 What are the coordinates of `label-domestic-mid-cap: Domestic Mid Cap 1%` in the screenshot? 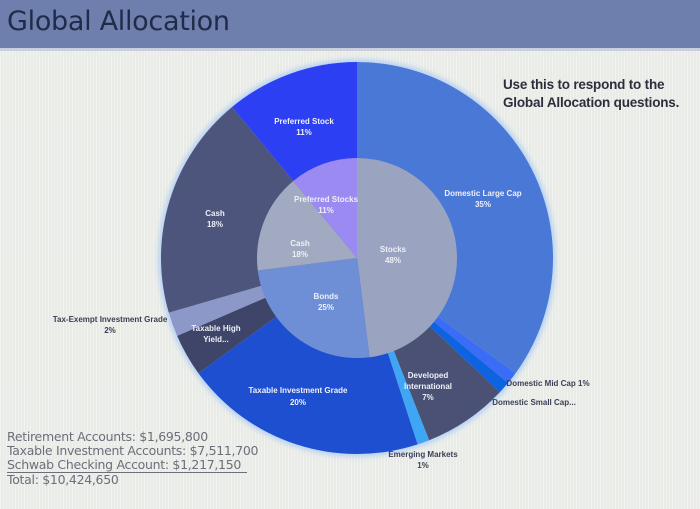 It's located at (547, 383).